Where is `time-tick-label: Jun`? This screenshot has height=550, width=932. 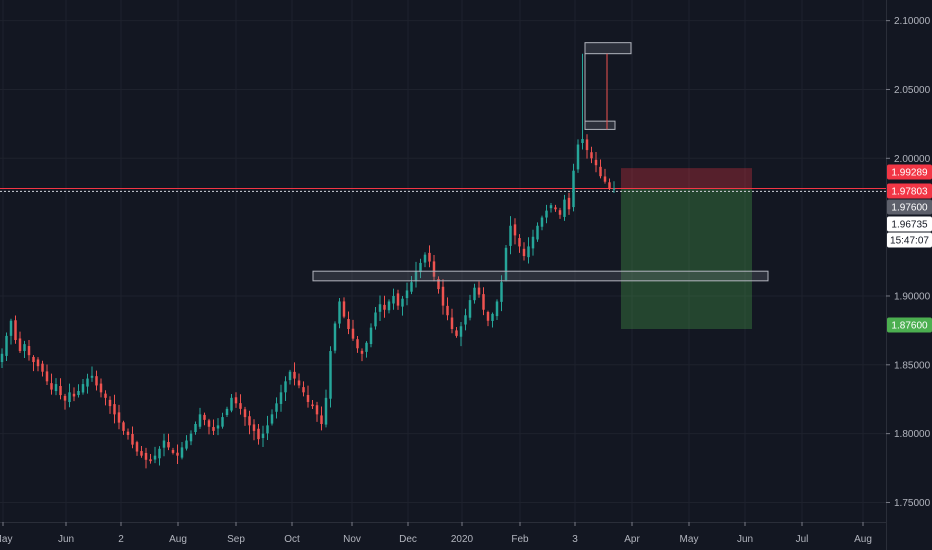 time-tick-label: Jun is located at coordinates (745, 539).